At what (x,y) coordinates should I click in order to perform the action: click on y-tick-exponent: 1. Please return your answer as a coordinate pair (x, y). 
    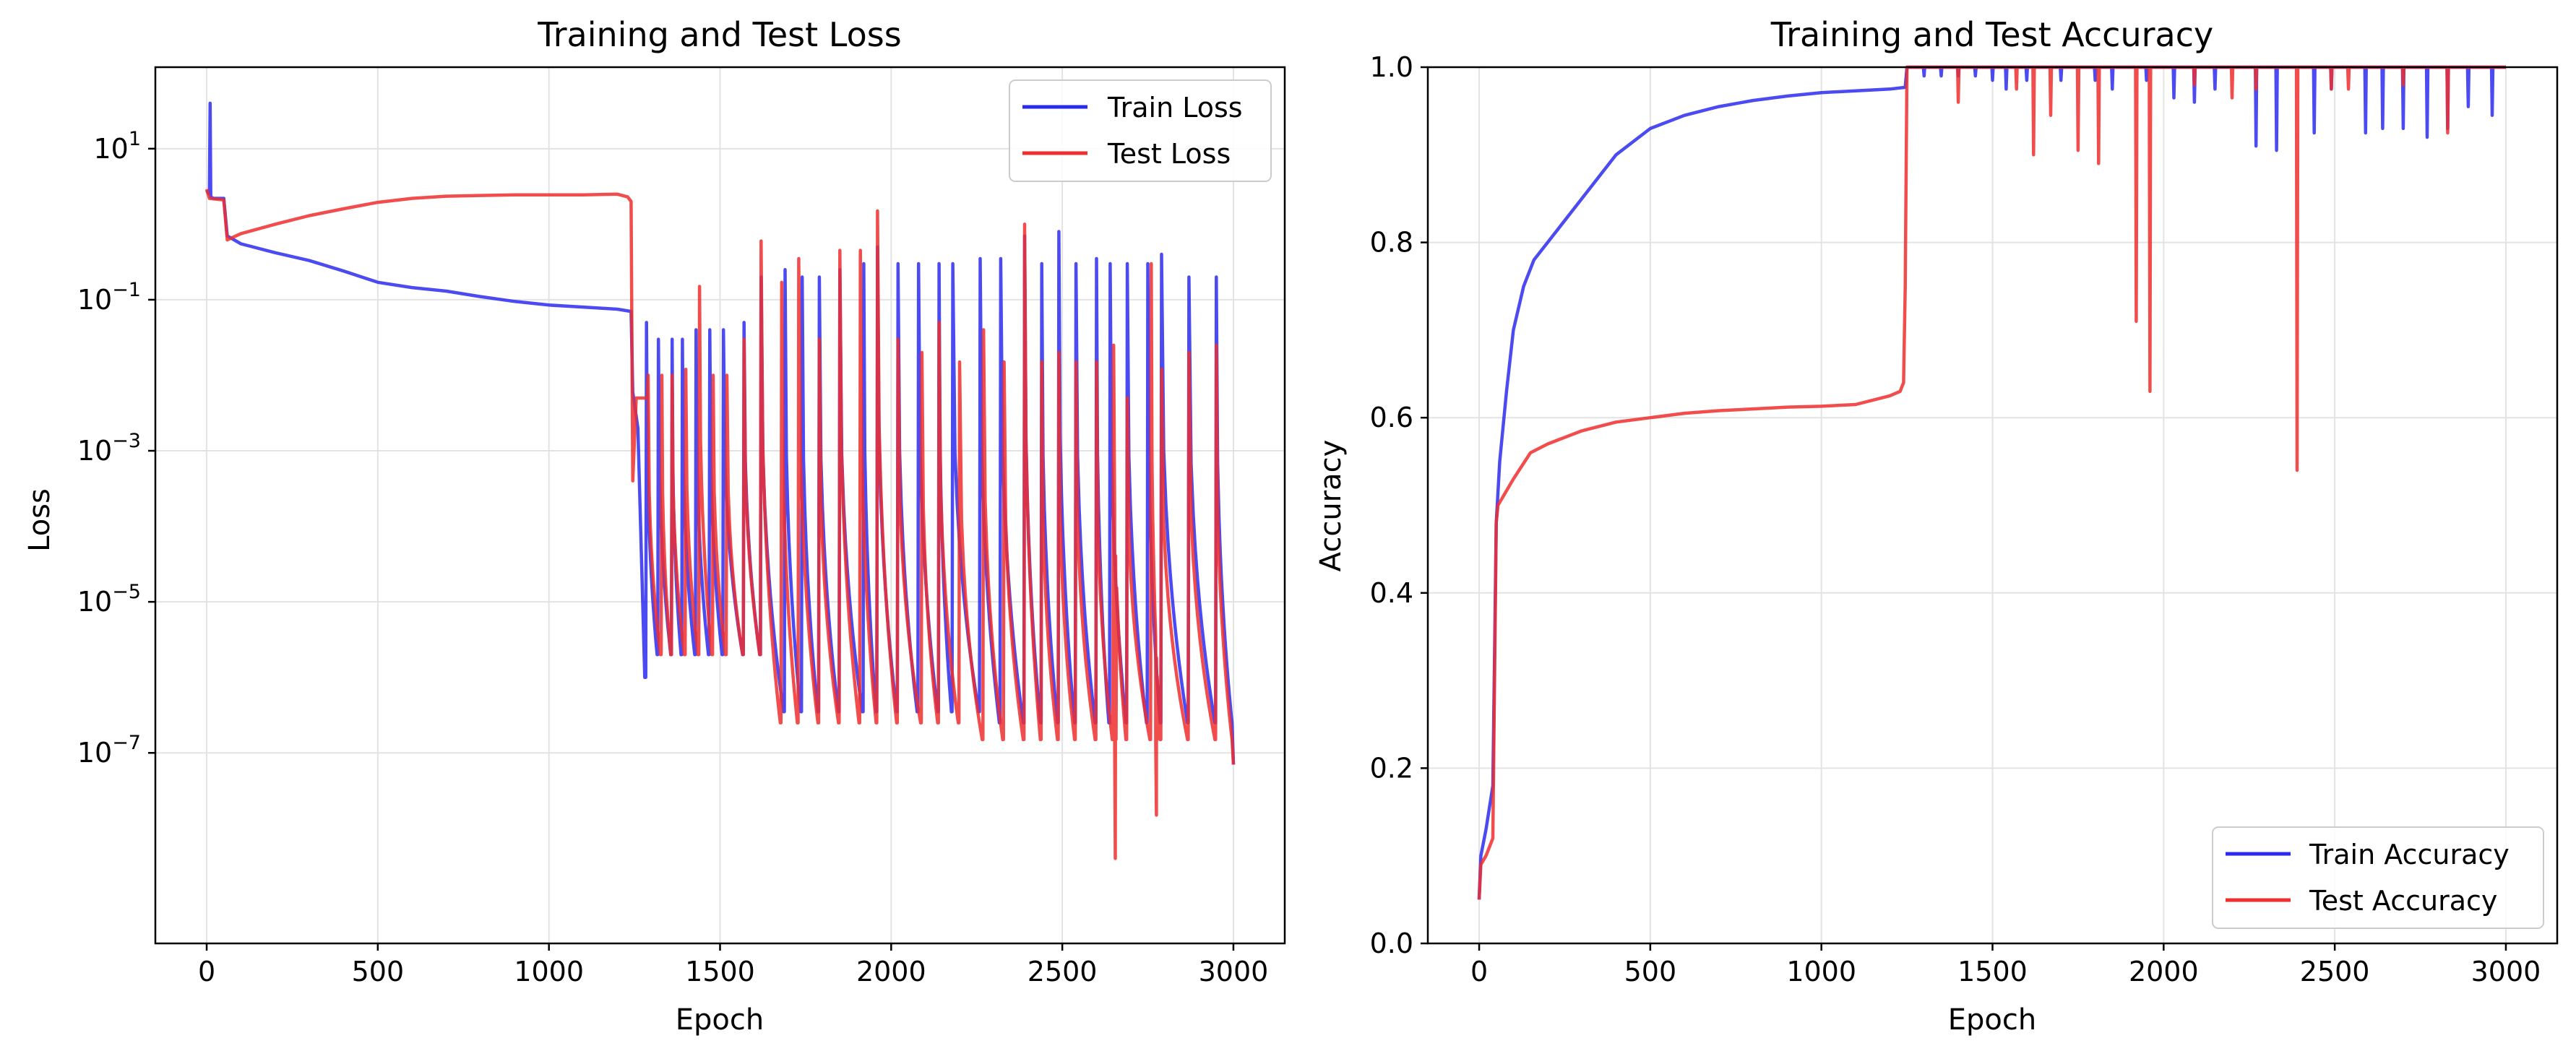
    Looking at the image, I should click on (135, 139).